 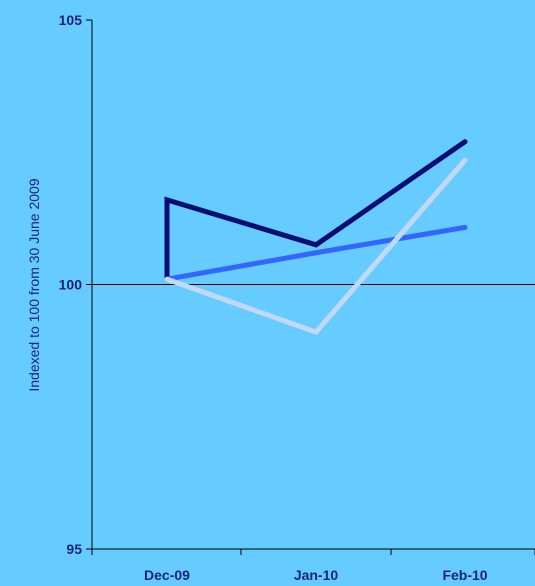 What do you see at coordinates (316, 575) in the screenshot?
I see `x-tick-label: Jan-10` at bounding box center [316, 575].